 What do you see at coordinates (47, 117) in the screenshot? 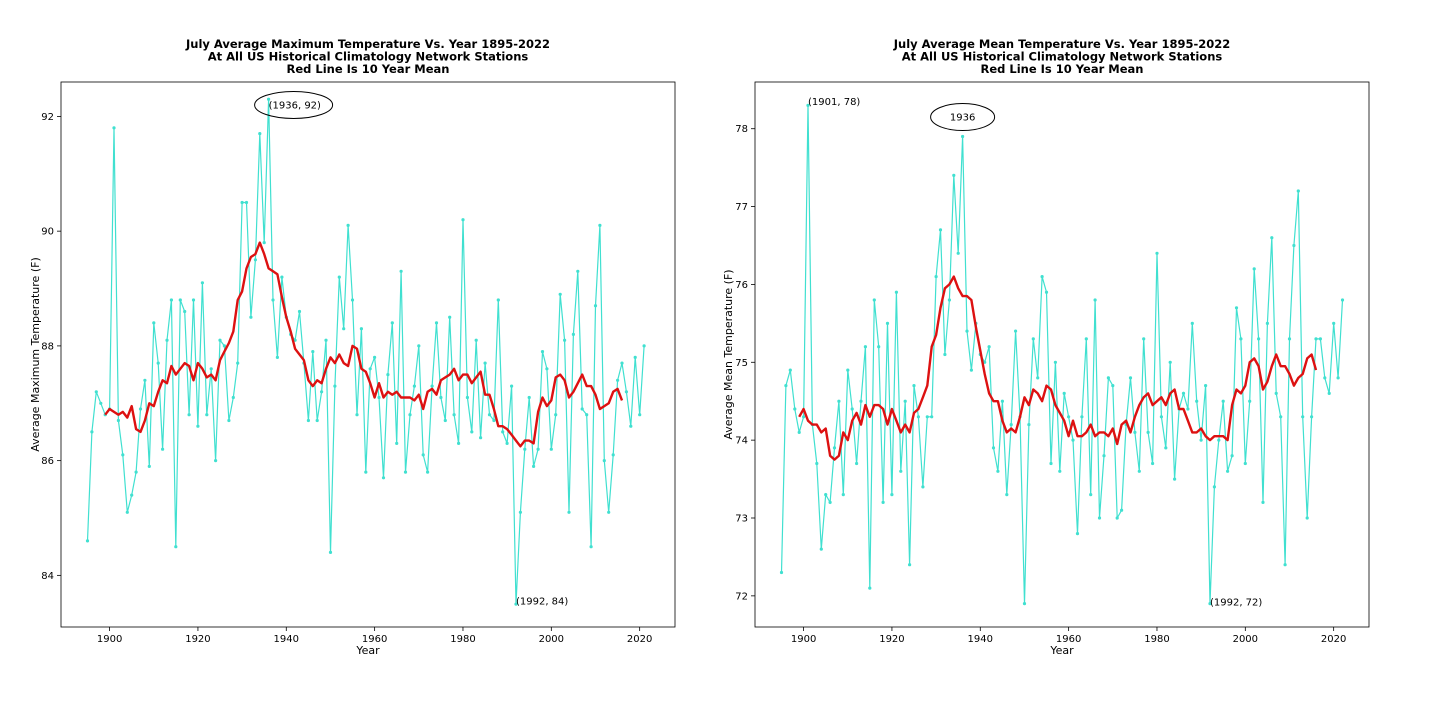
I see `y-tick-label: 92` at bounding box center [47, 117].